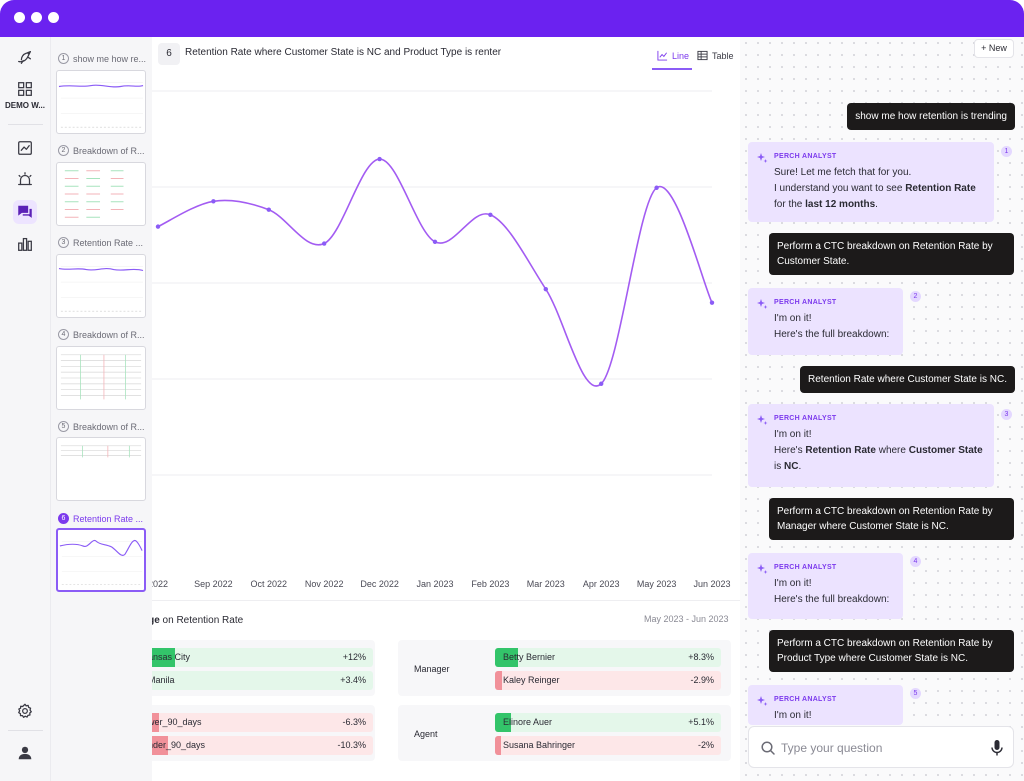  What do you see at coordinates (25, 57) in the screenshot?
I see `bird-logo-icon` at bounding box center [25, 57].